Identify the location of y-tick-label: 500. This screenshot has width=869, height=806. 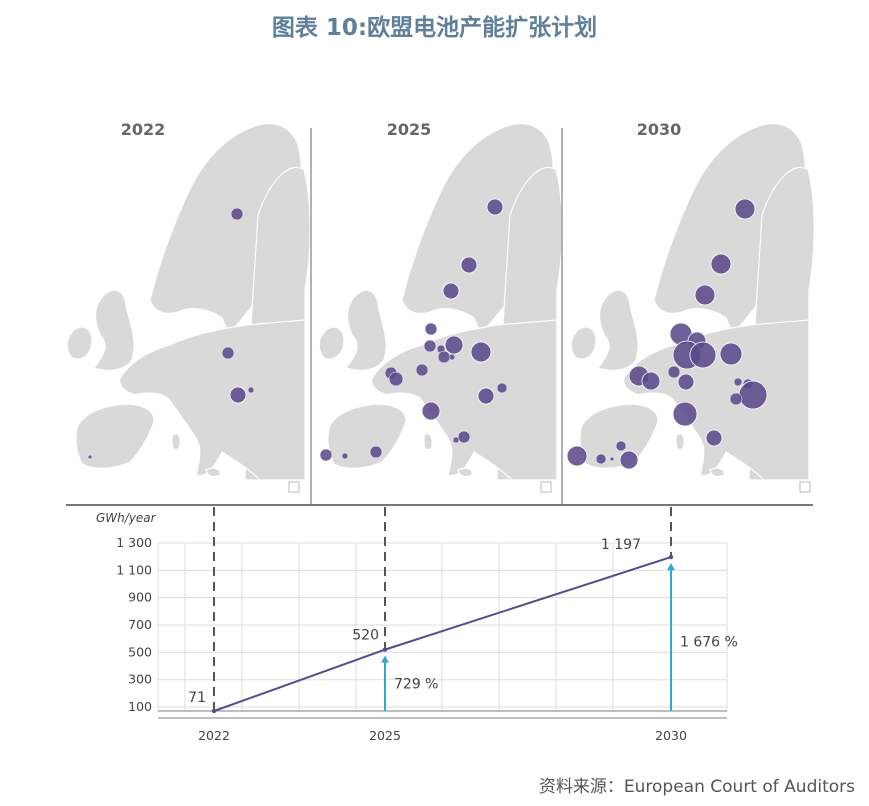
(140, 651).